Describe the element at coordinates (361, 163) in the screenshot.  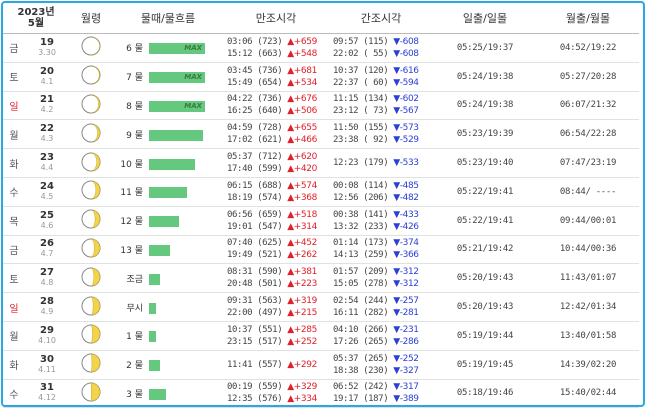
I see `low-tide-1: 12:23 (179)` at that location.